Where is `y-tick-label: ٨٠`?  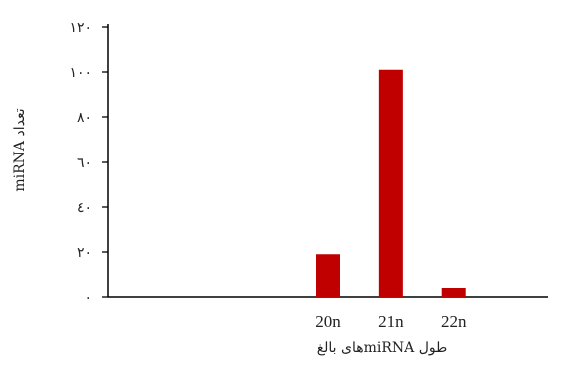 y-tick-label: ٨٠ is located at coordinates (84, 118).